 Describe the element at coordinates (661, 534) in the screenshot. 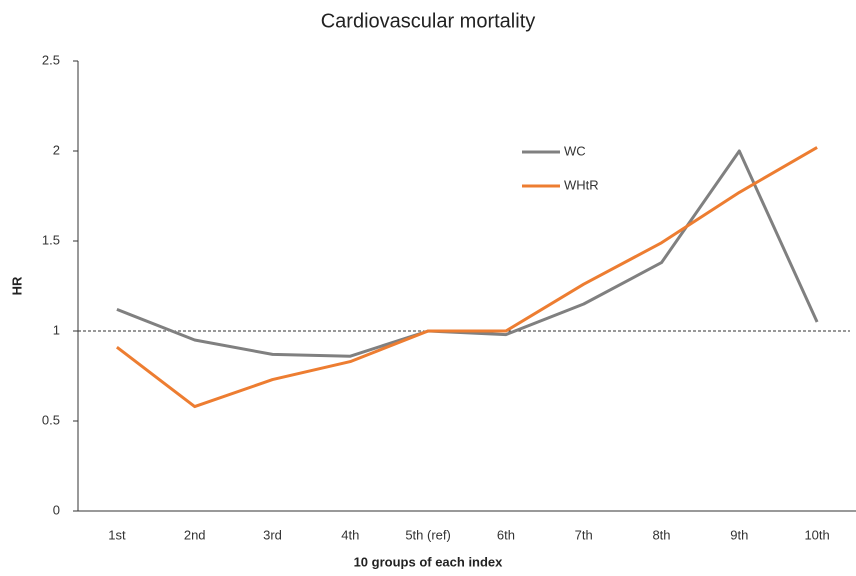

I see `x-tick-label: 8th` at that location.